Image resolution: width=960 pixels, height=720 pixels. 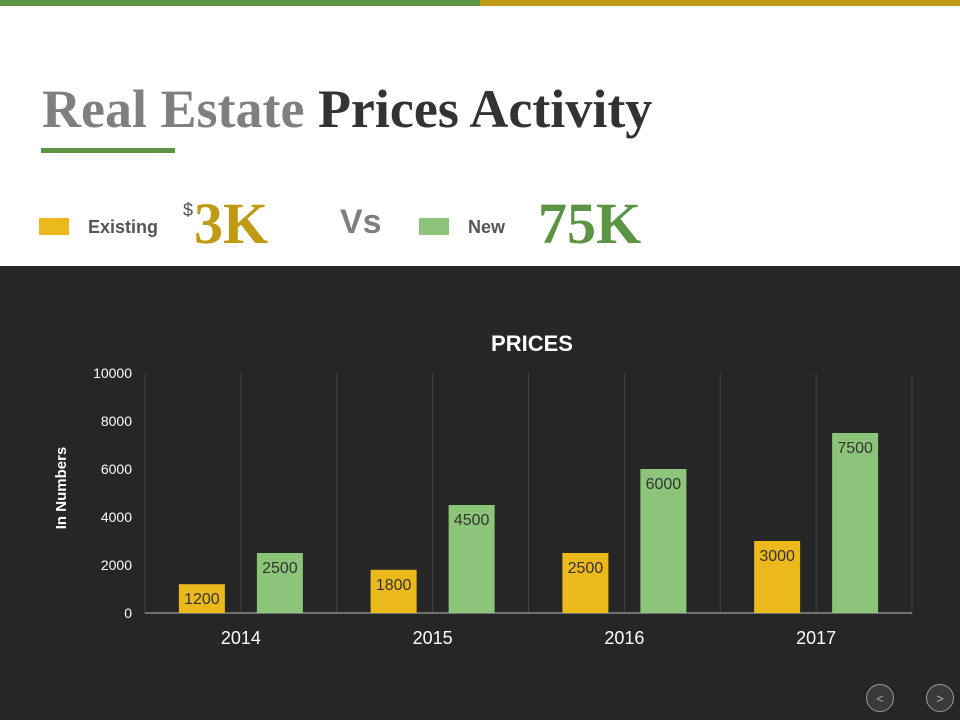 What do you see at coordinates (61, 488) in the screenshot?
I see `y-axis-label: In Numbers` at bounding box center [61, 488].